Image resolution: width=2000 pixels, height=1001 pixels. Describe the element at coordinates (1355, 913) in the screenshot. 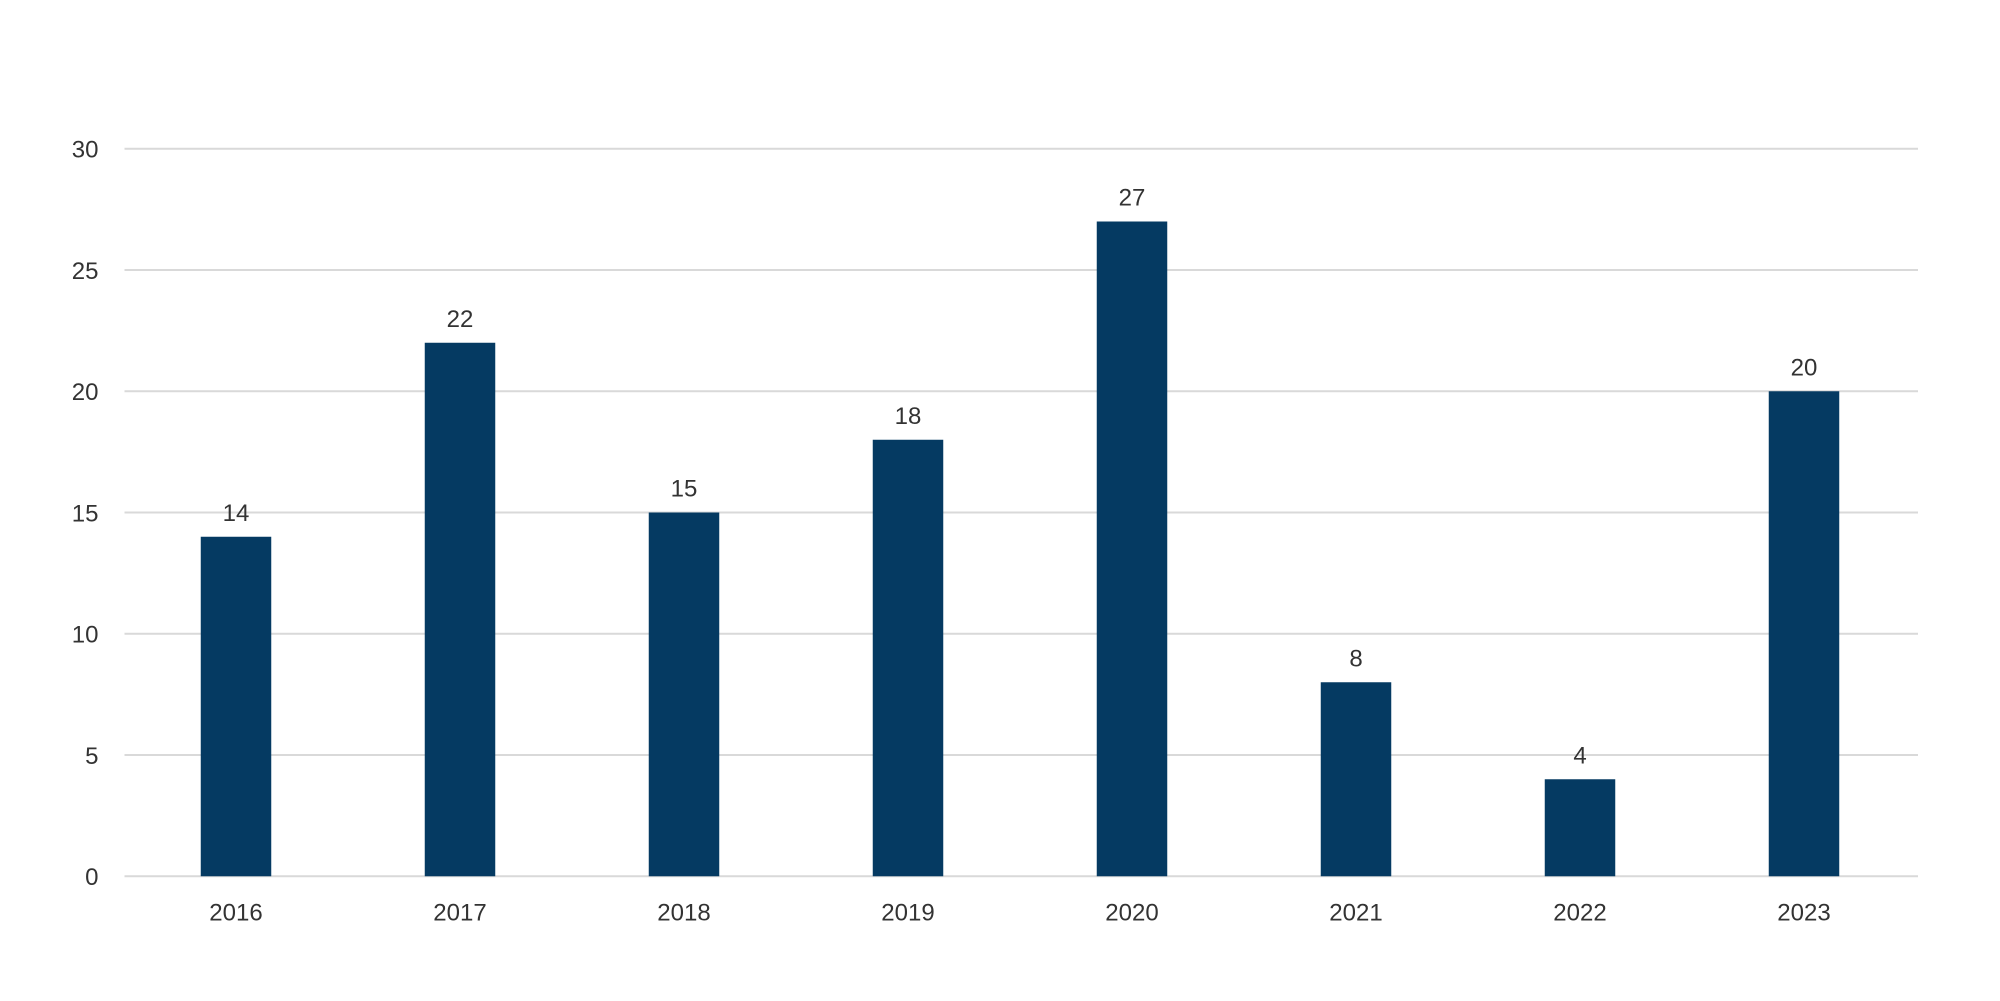

I see `svg-text: 2021` at that location.